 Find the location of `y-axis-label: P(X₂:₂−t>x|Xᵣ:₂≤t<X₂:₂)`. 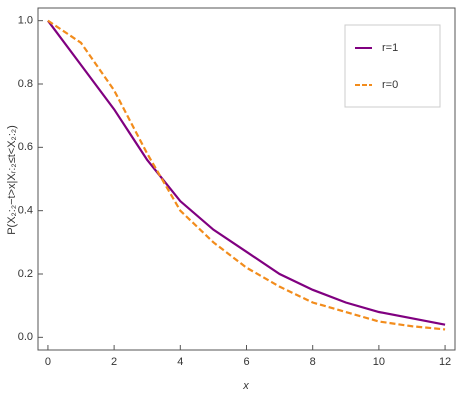

y-axis-label: P(X₂:₂−t>x|Xᵣ:₂≤t<X₂:₂) is located at coordinates (12, 180).